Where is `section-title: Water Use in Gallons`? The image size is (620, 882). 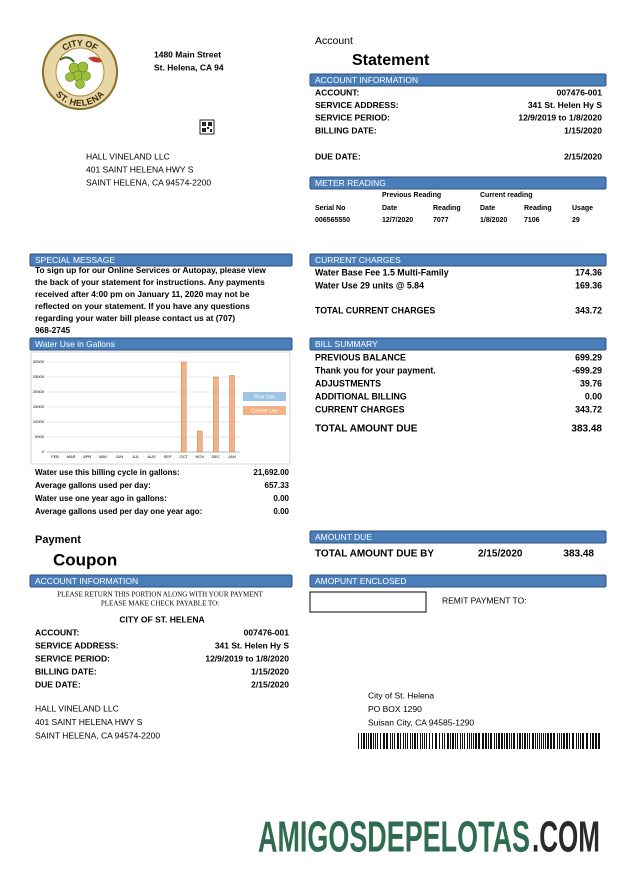
section-title: Water Use in Gallons is located at coordinates (75, 344).